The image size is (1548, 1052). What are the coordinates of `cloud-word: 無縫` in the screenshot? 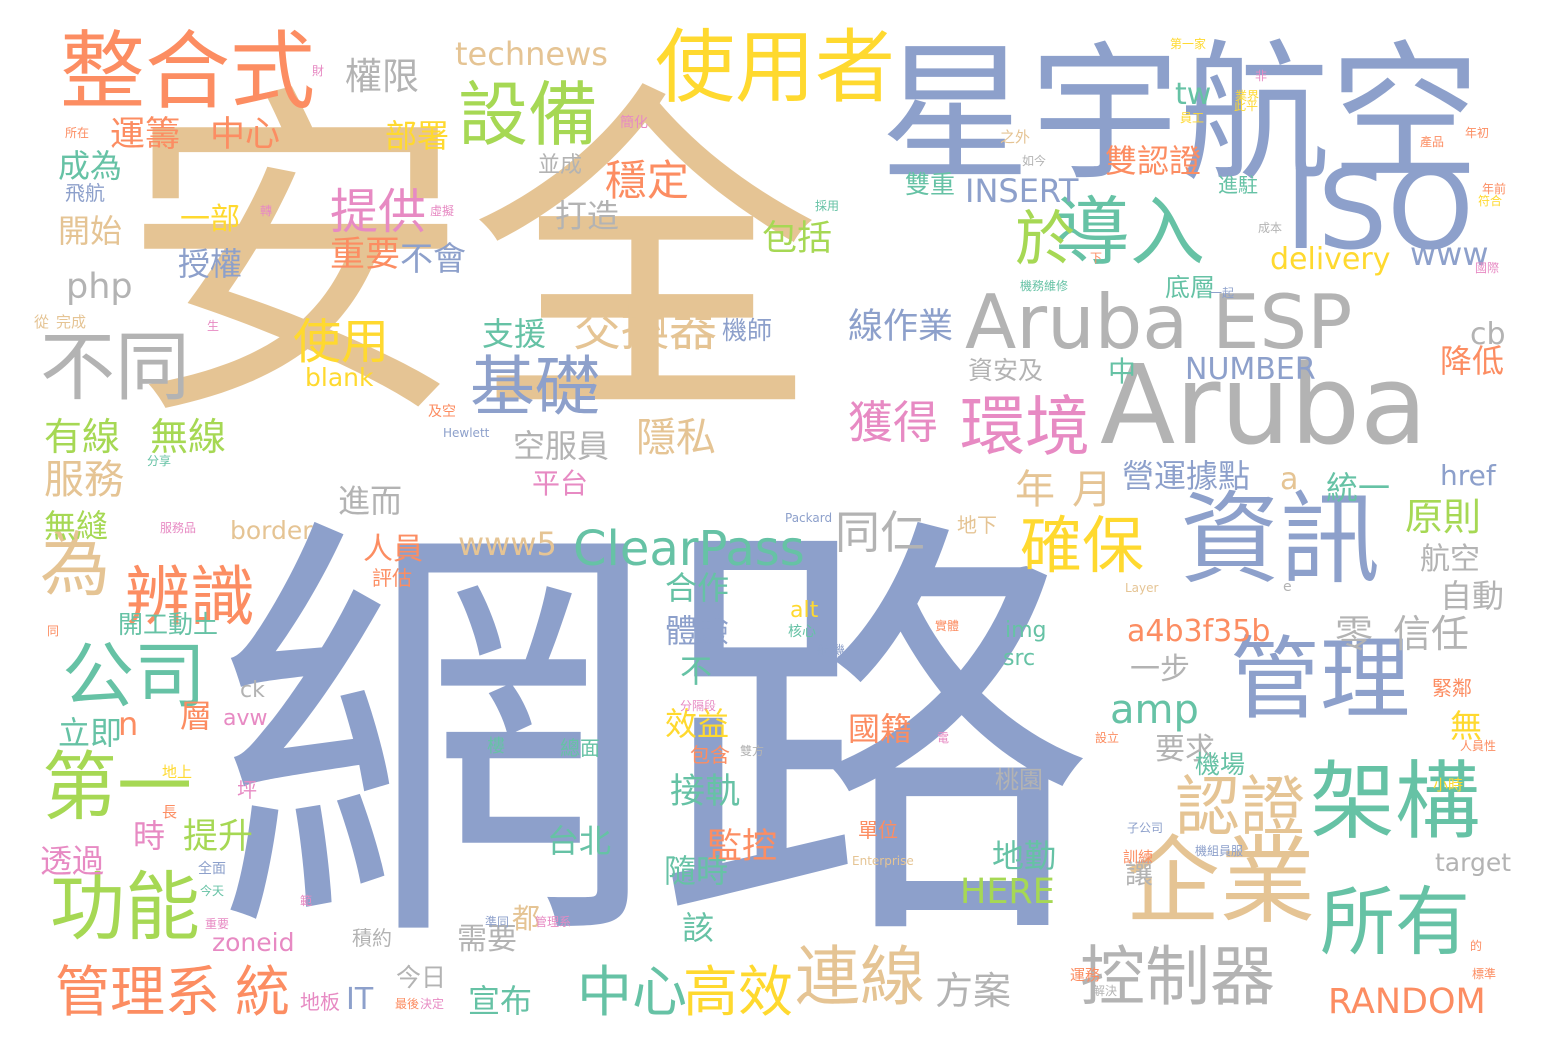 It's located at (76, 526).